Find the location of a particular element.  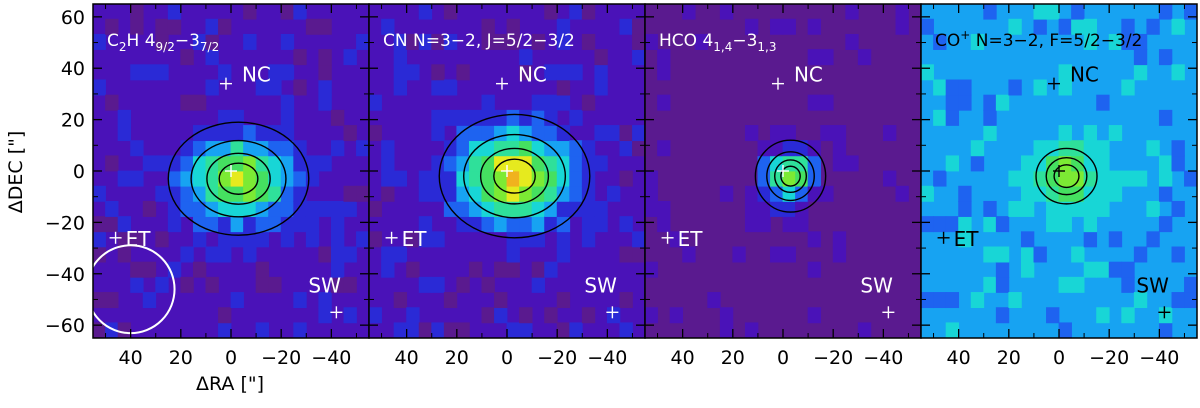

panel-title: CN N=3−2, J=5/2−3/2 is located at coordinates (479, 41).